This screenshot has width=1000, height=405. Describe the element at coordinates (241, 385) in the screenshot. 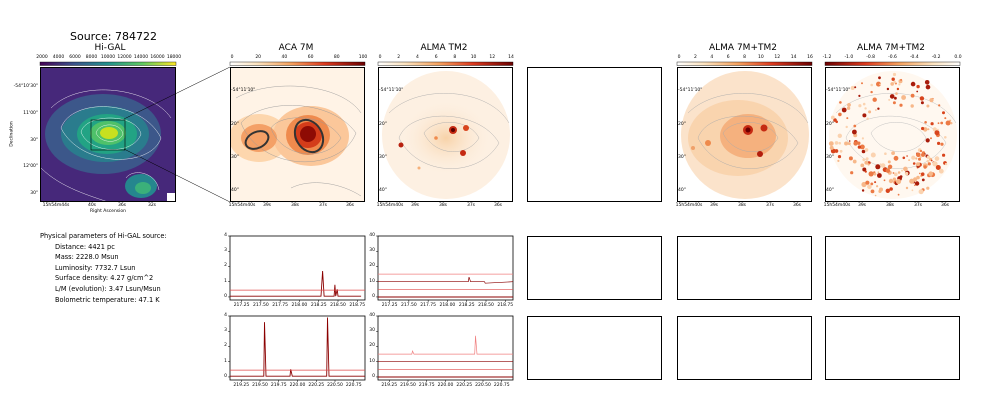

I see `spectrum-xtick-label: 219.25` at that location.